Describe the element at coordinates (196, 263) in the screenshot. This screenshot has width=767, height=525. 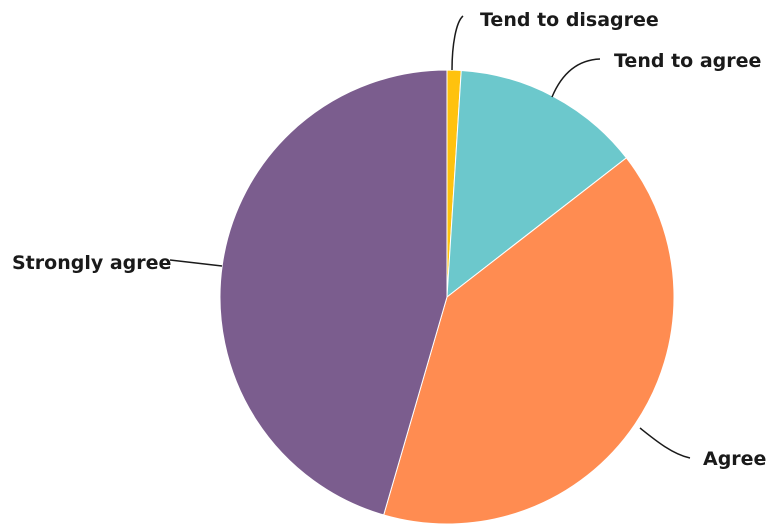
I see `leader-line-strongly-agree` at that location.